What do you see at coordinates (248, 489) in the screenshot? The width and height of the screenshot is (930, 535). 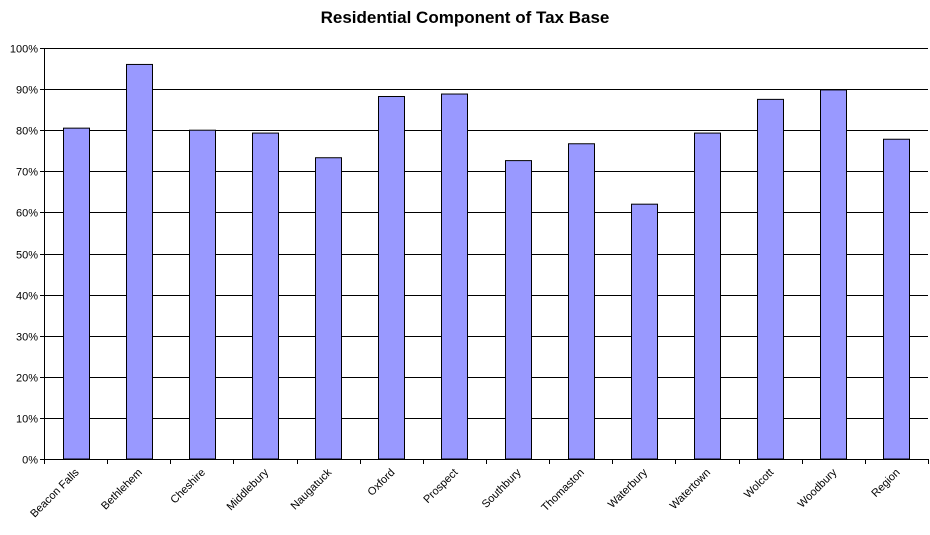 I see `x-category-label: Middlebury` at bounding box center [248, 489].